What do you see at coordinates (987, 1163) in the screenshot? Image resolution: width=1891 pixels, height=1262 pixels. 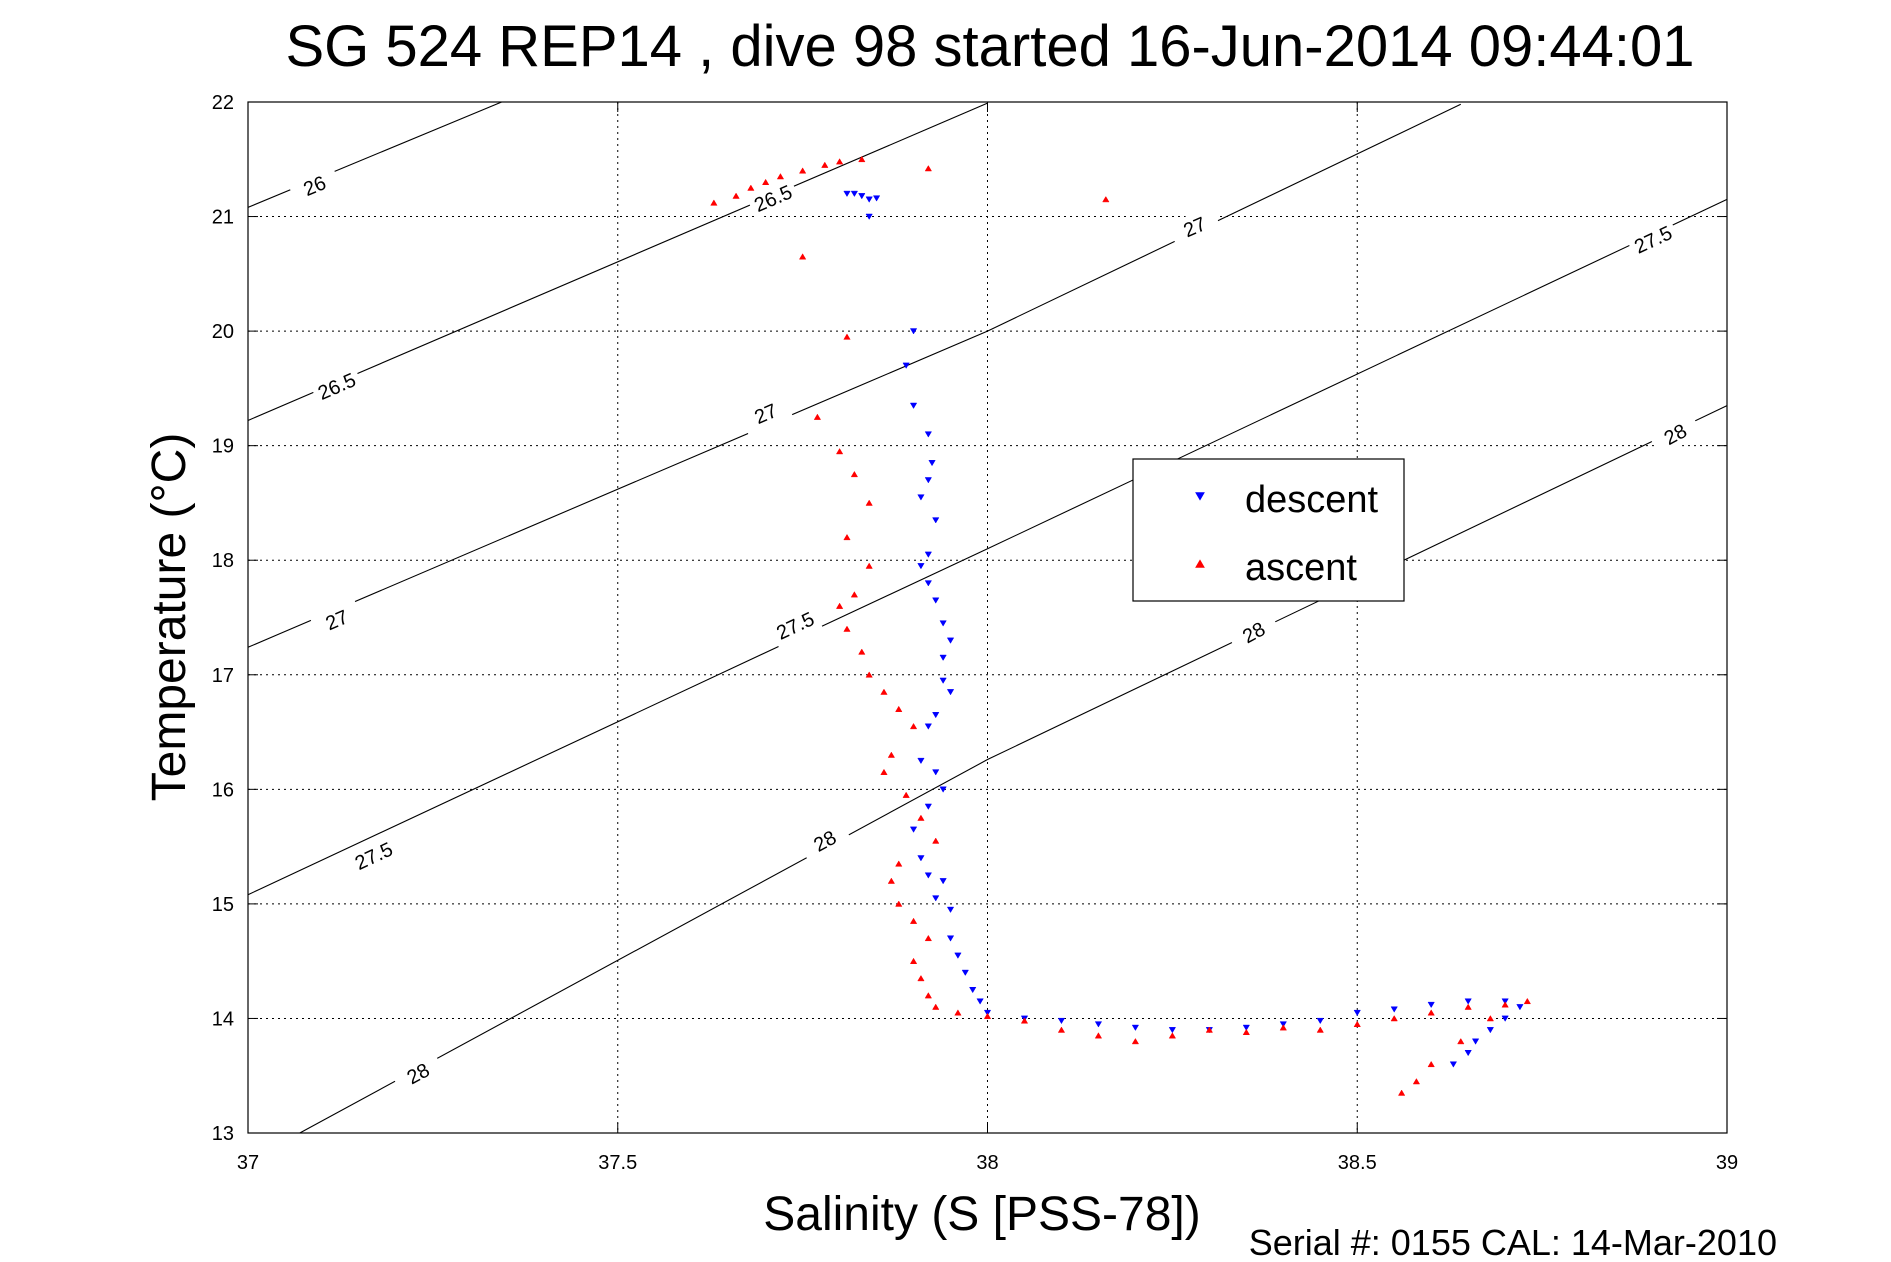 I see `x-tick-label: 38` at bounding box center [987, 1163].